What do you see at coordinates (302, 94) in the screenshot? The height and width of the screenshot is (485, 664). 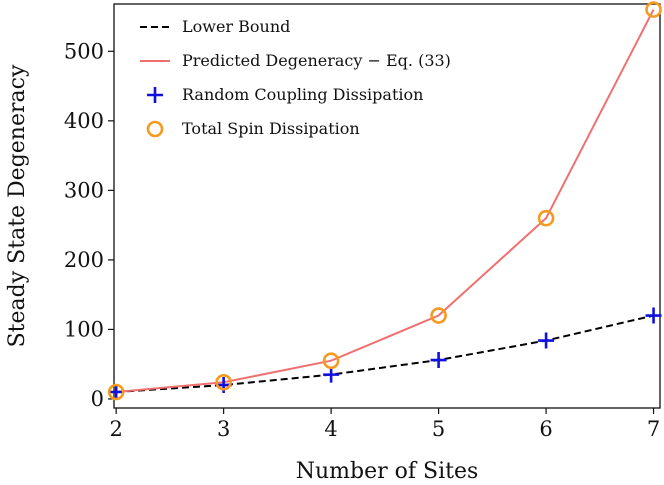 I see `legend-label: Random Coupling Dissipation` at bounding box center [302, 94].